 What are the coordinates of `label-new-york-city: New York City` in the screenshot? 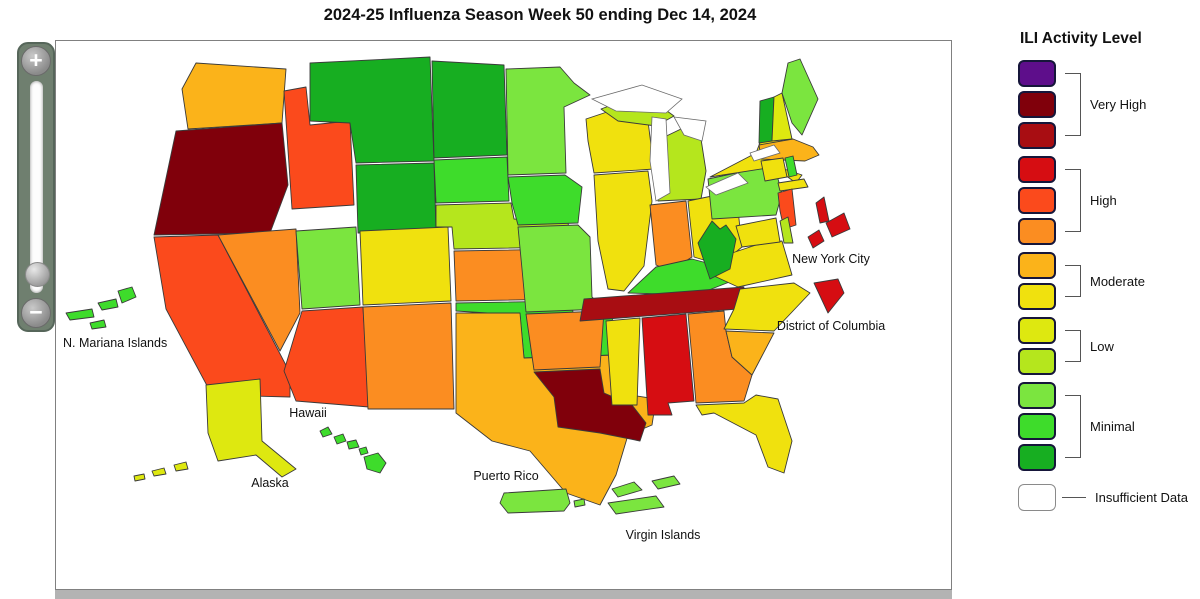 It's located at (831, 259).